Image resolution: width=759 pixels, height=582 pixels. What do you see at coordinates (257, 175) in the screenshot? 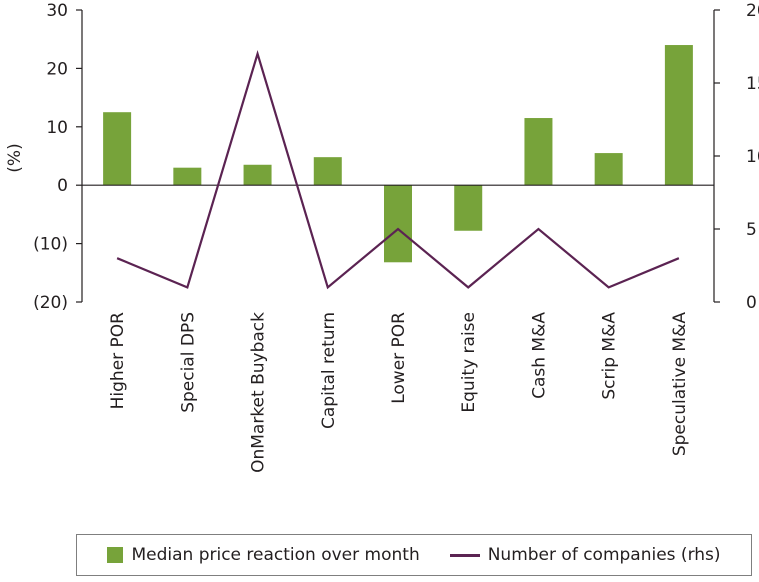
I see `bar-onmarket-buyback` at bounding box center [257, 175].